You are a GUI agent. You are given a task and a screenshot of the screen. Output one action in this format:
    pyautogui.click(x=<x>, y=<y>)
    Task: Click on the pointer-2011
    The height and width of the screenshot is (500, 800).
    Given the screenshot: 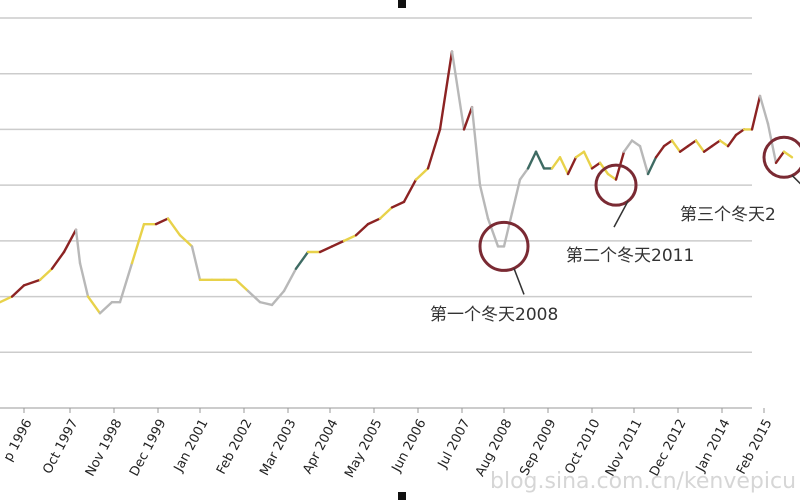 What is the action you would take?
    pyautogui.click(x=621, y=214)
    